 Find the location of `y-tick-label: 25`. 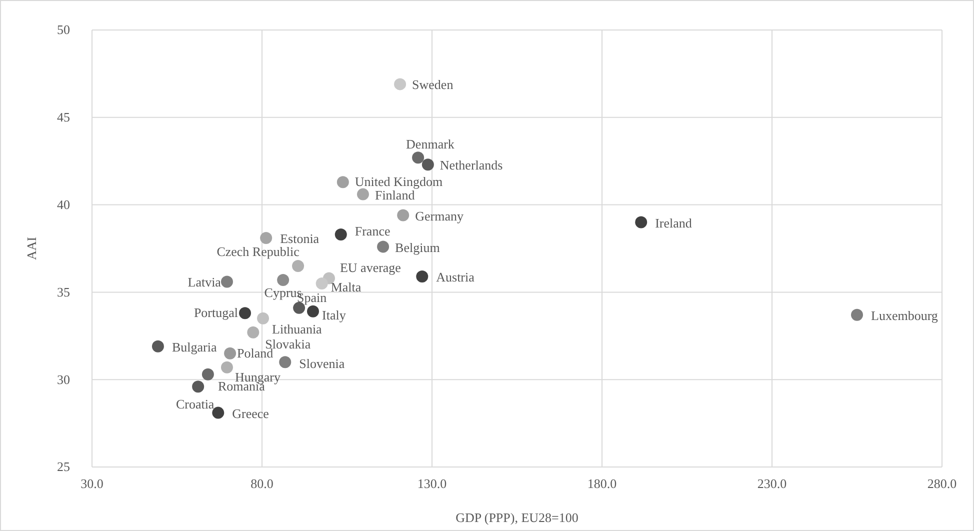

y-tick-label: 25 is located at coordinates (63, 466).